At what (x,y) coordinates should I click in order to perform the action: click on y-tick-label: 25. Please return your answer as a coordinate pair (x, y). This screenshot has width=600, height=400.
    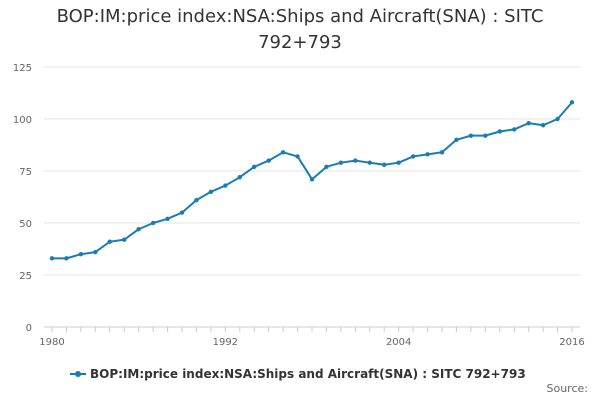
    Looking at the image, I should click on (25, 276).